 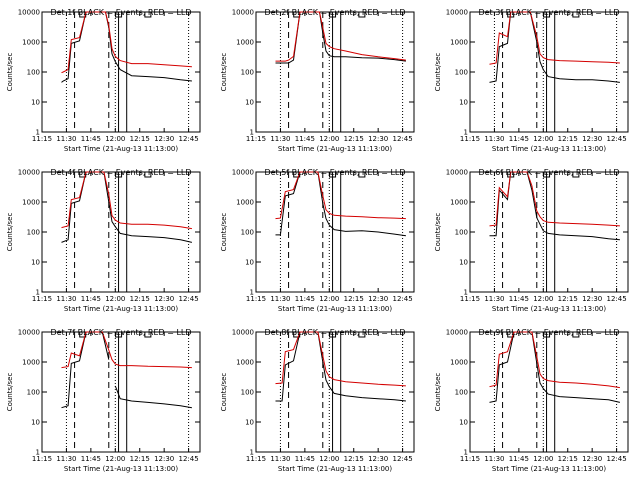 I want to click on panel-title: Det 8f BLACK = Events, RED = LLD, so click(x=334, y=332).